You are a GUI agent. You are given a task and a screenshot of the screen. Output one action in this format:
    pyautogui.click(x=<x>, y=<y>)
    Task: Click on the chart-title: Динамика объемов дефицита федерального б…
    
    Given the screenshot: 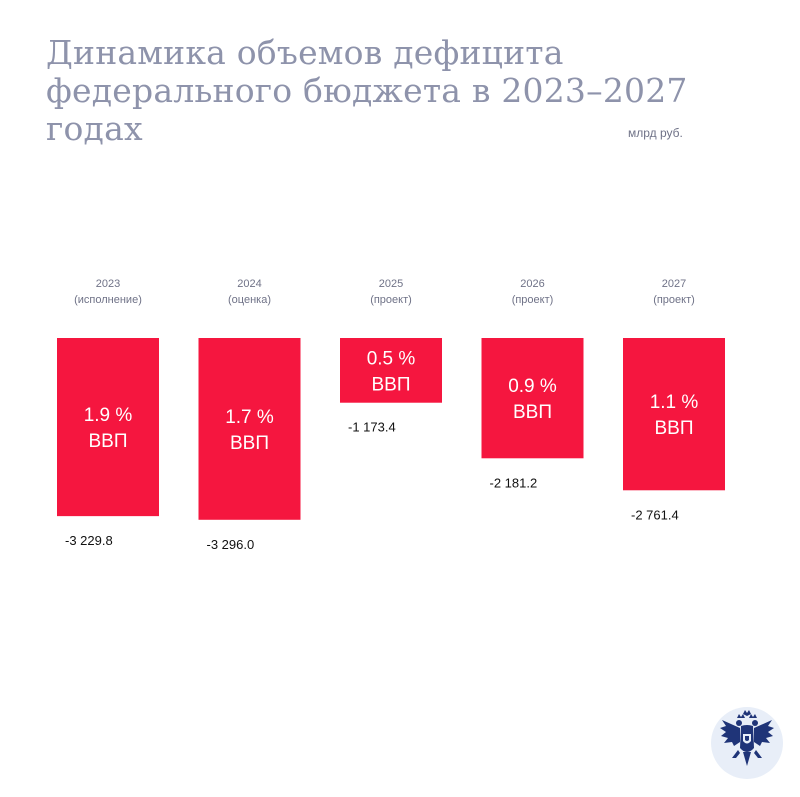 What is the action you would take?
    pyautogui.click(x=367, y=90)
    